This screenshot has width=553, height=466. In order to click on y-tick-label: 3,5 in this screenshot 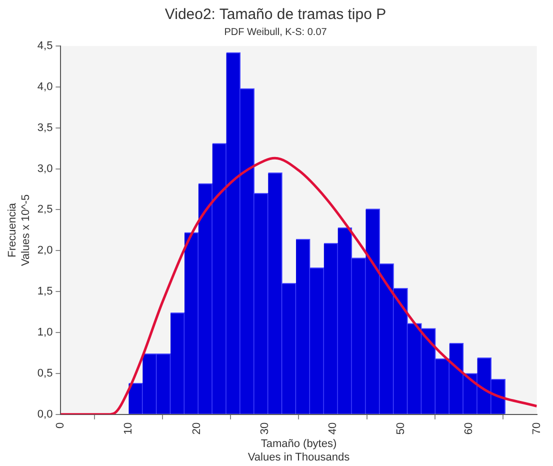, I will do `click(45, 128)`.